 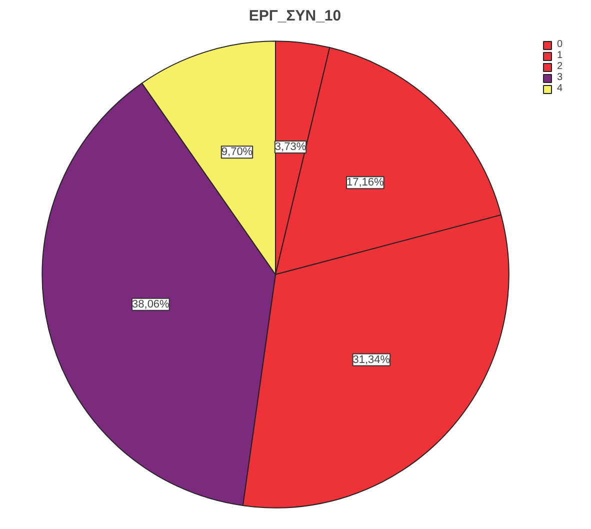 What do you see at coordinates (560, 77) in the screenshot?
I see `legend-label: 3` at bounding box center [560, 77].